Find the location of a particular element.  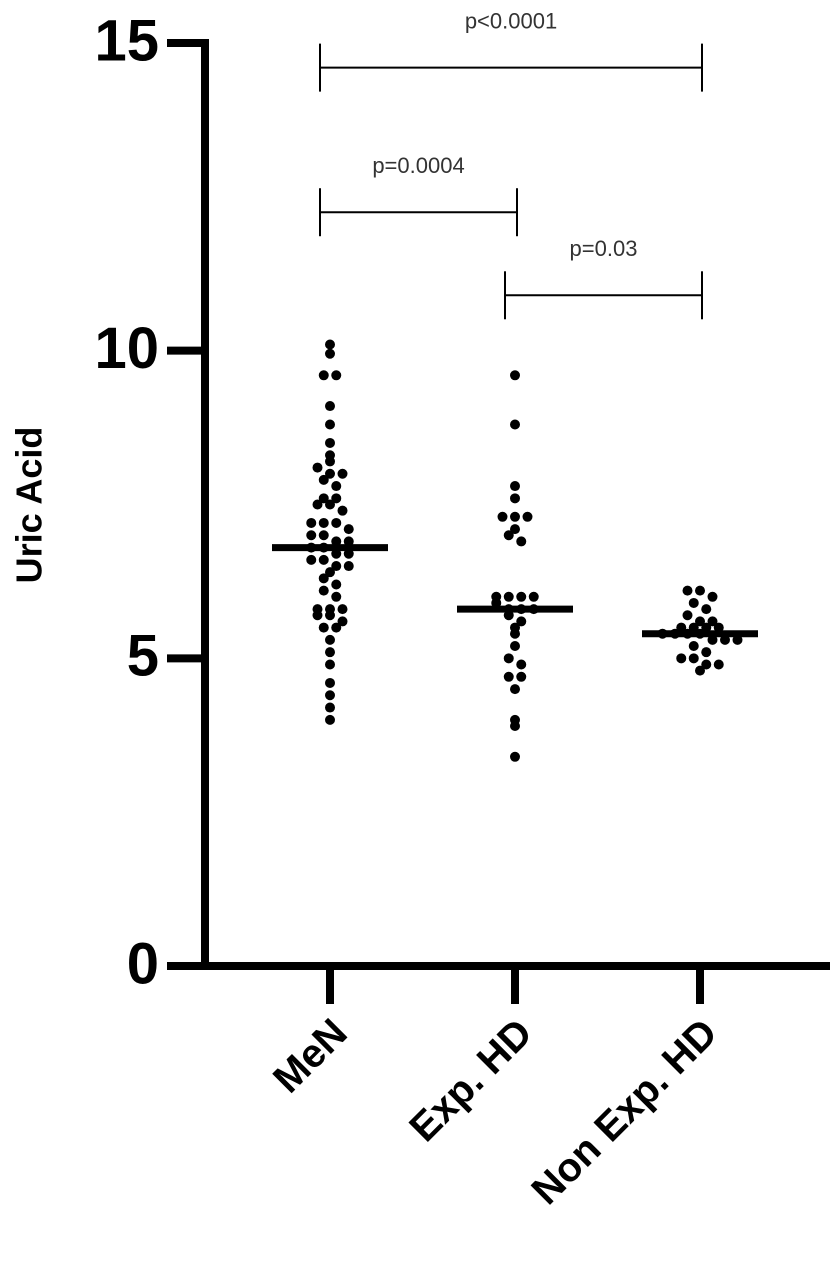

y-tick-label: 0 is located at coordinates (143, 963).